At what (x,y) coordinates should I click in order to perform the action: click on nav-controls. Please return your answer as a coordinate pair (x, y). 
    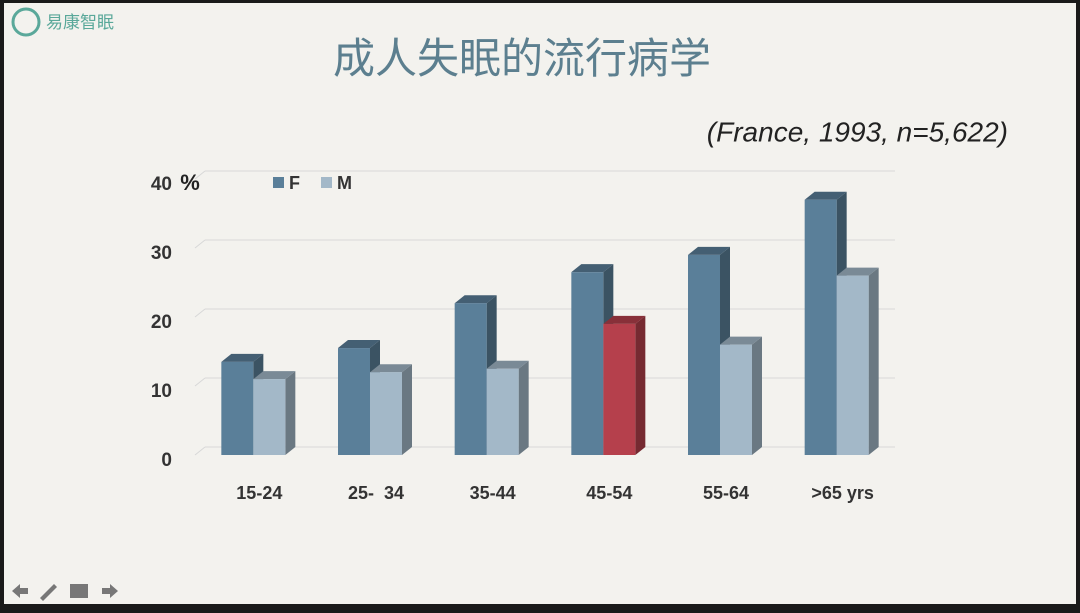
    Looking at the image, I should click on (65, 592).